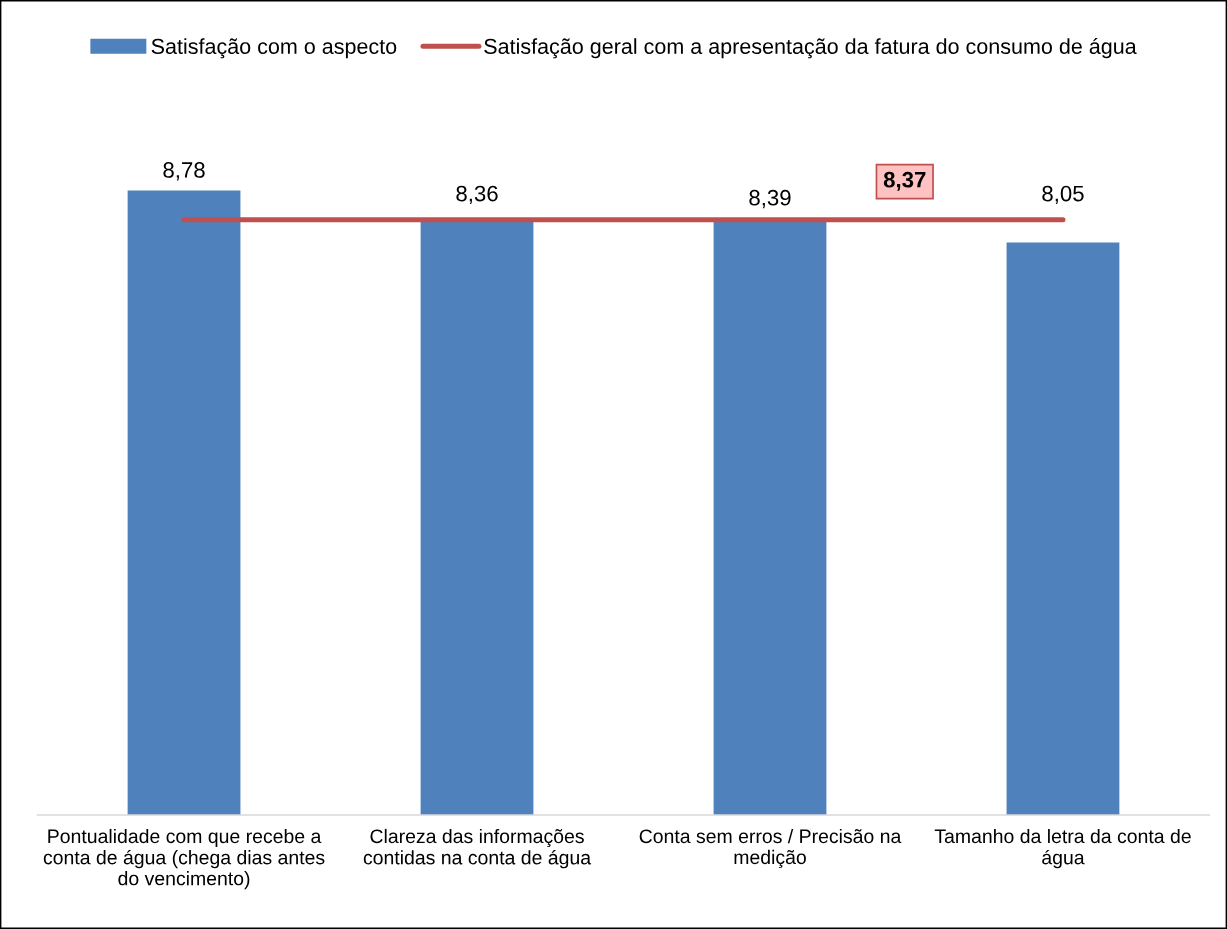 The height and width of the screenshot is (929, 1227). Describe the element at coordinates (477, 195) in the screenshot. I see `data-label: 8,36` at that location.